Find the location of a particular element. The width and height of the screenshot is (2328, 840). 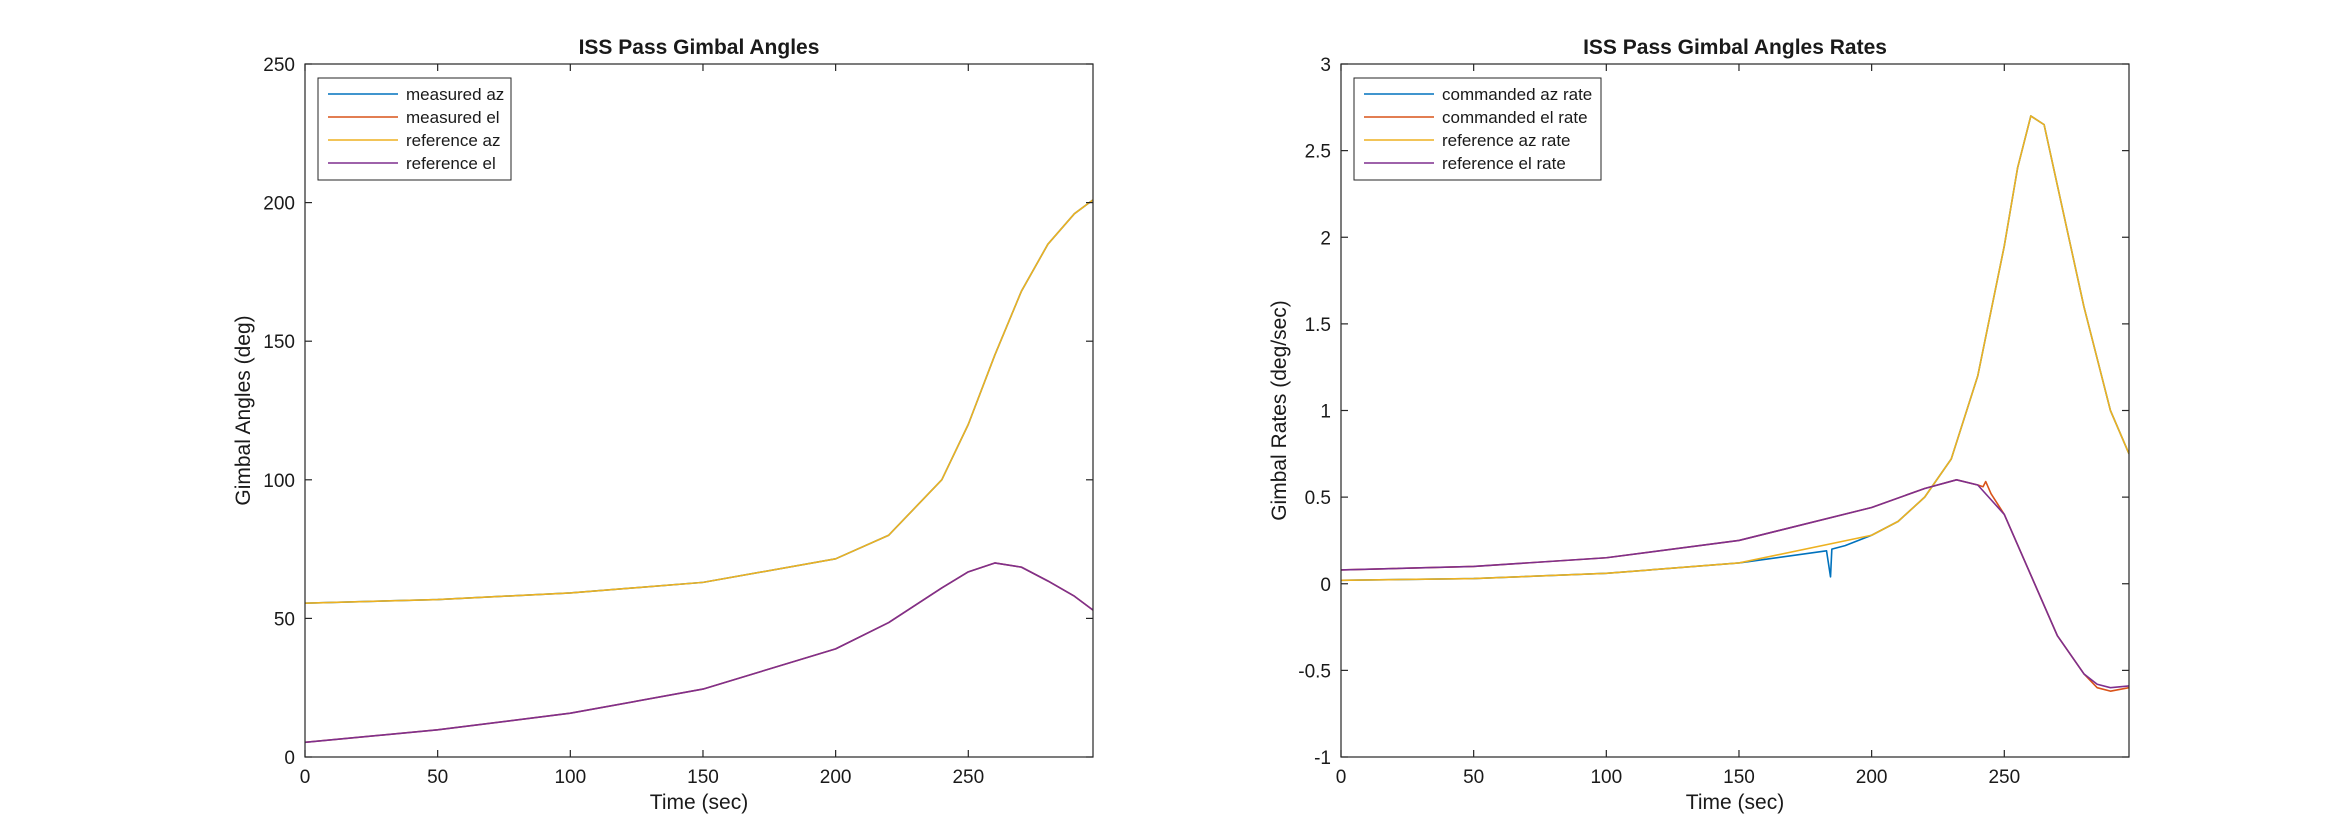

y-tick-label: 200 is located at coordinates (279, 204).